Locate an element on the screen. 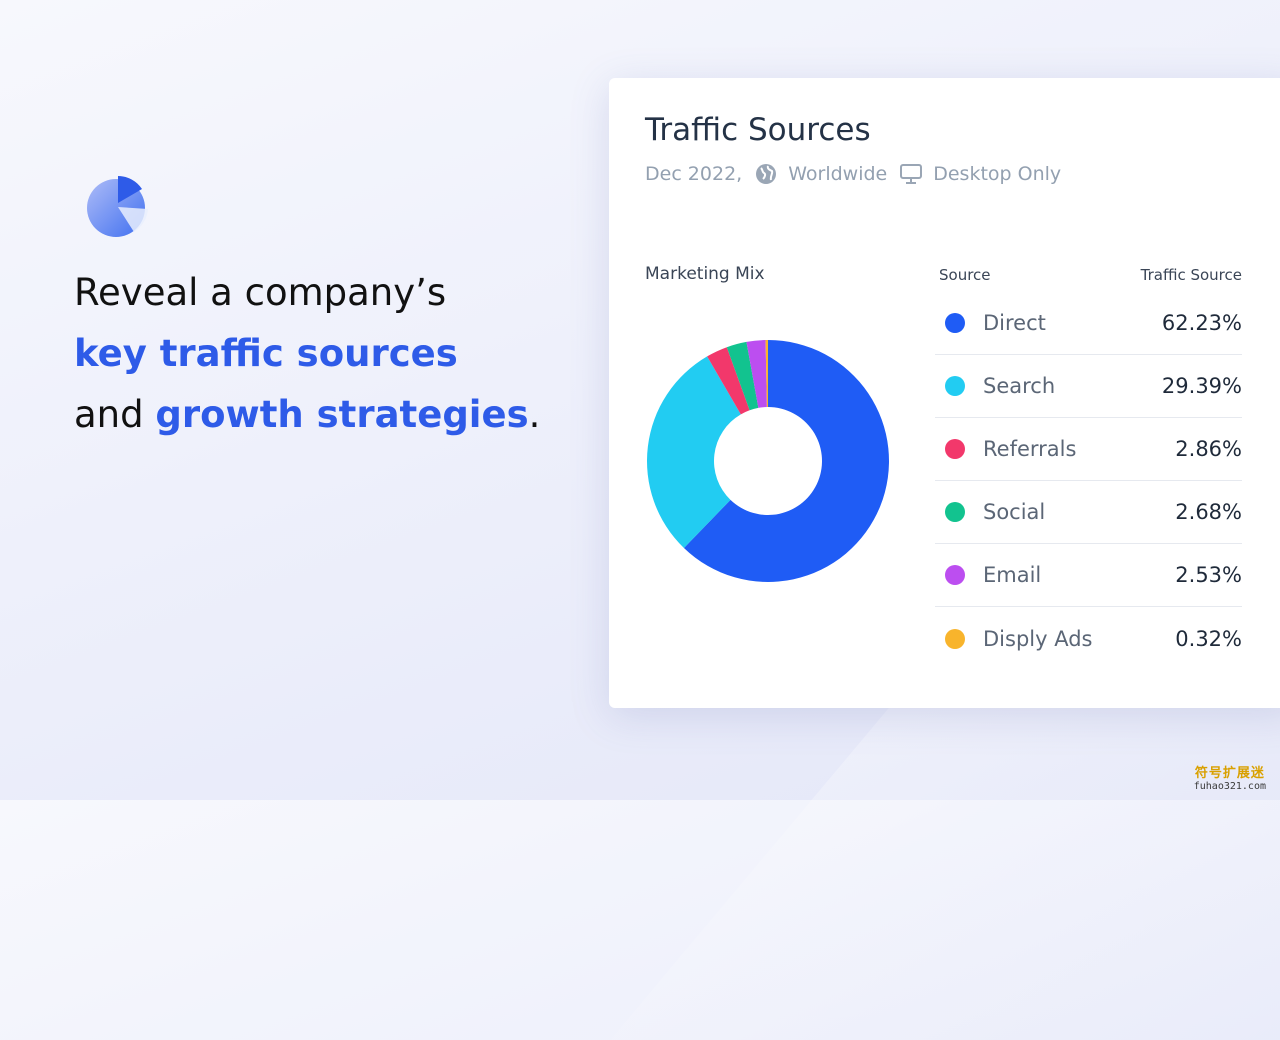 The height and width of the screenshot is (1040, 1280). donut-slice-referrals is located at coordinates (728, 381).